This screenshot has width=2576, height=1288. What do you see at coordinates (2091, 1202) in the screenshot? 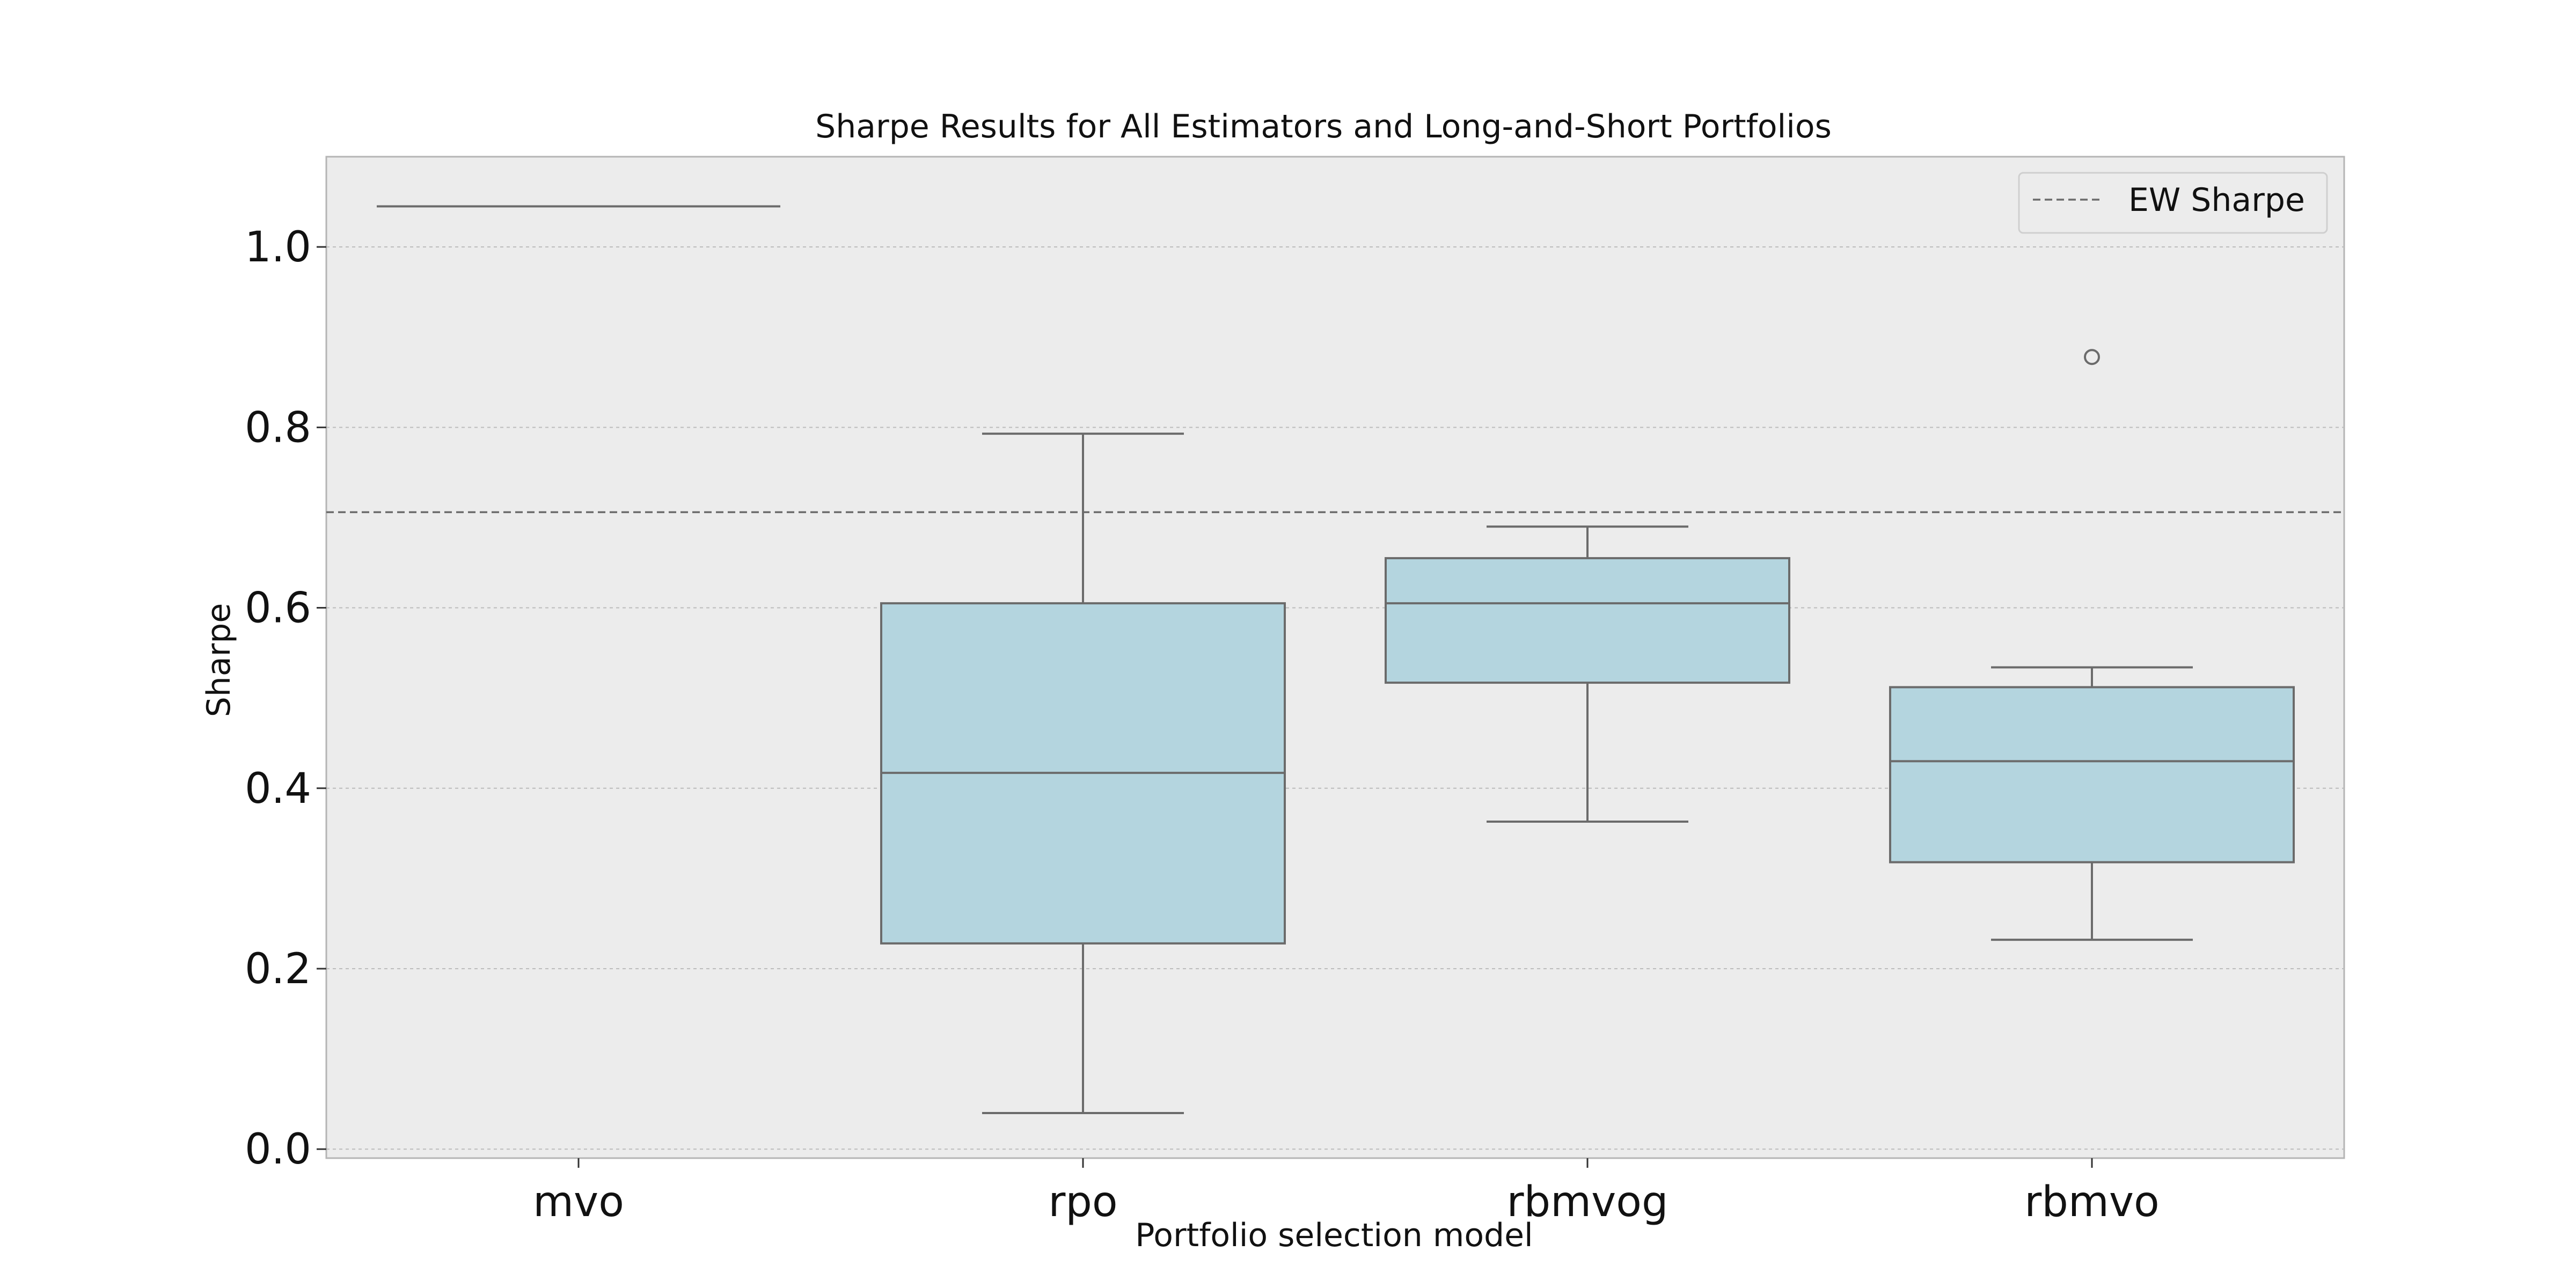
I see `x-tick-label: rbmvo` at bounding box center [2091, 1202].